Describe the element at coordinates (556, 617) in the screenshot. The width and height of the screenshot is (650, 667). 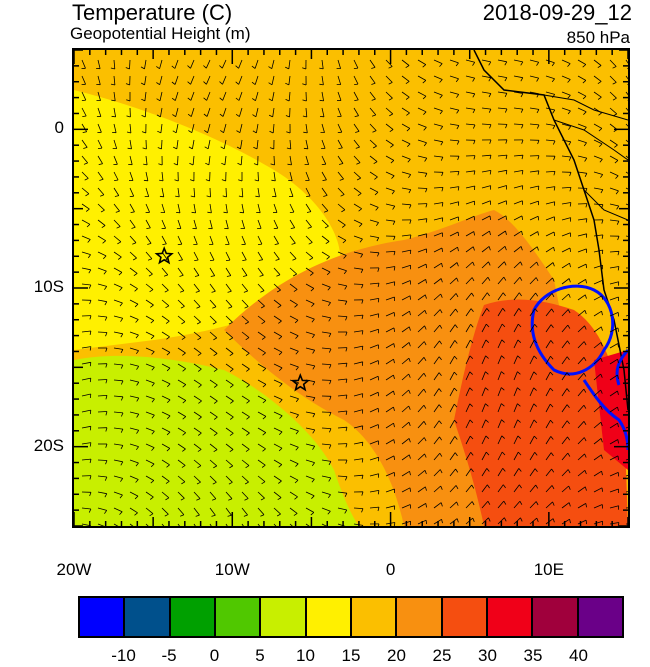
I see `colorbar-swatch` at that location.